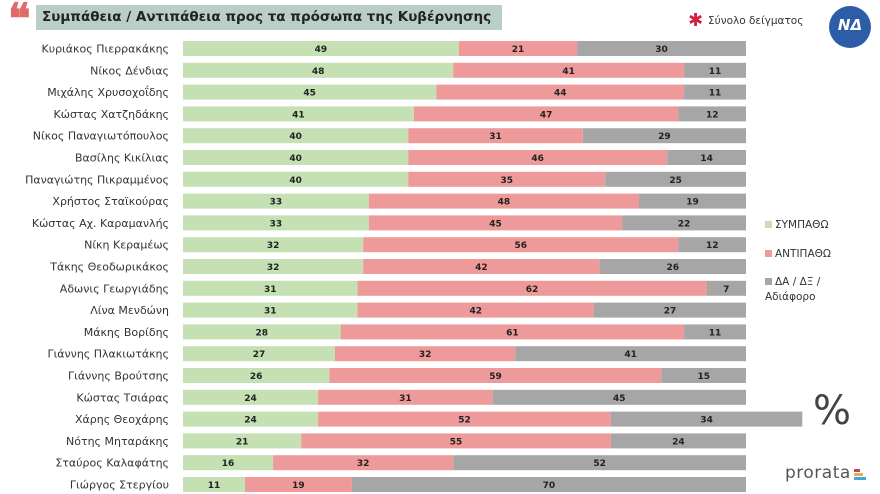  I want to click on data-label: 45, so click(309, 94).